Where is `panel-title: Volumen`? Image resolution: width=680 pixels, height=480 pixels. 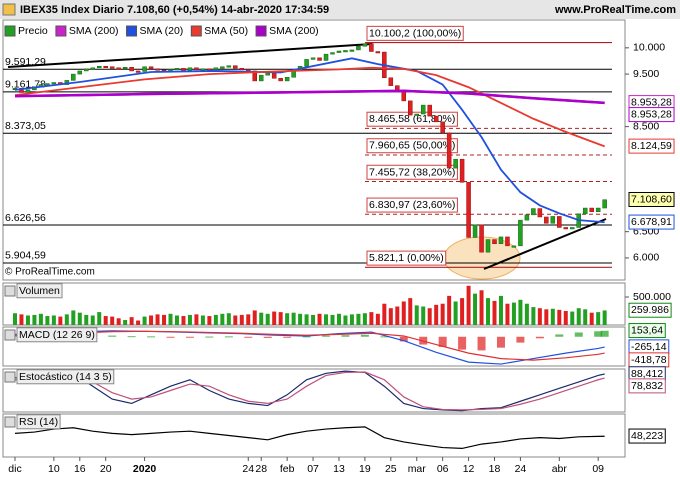
panel-title: Volumen is located at coordinates (39, 291).